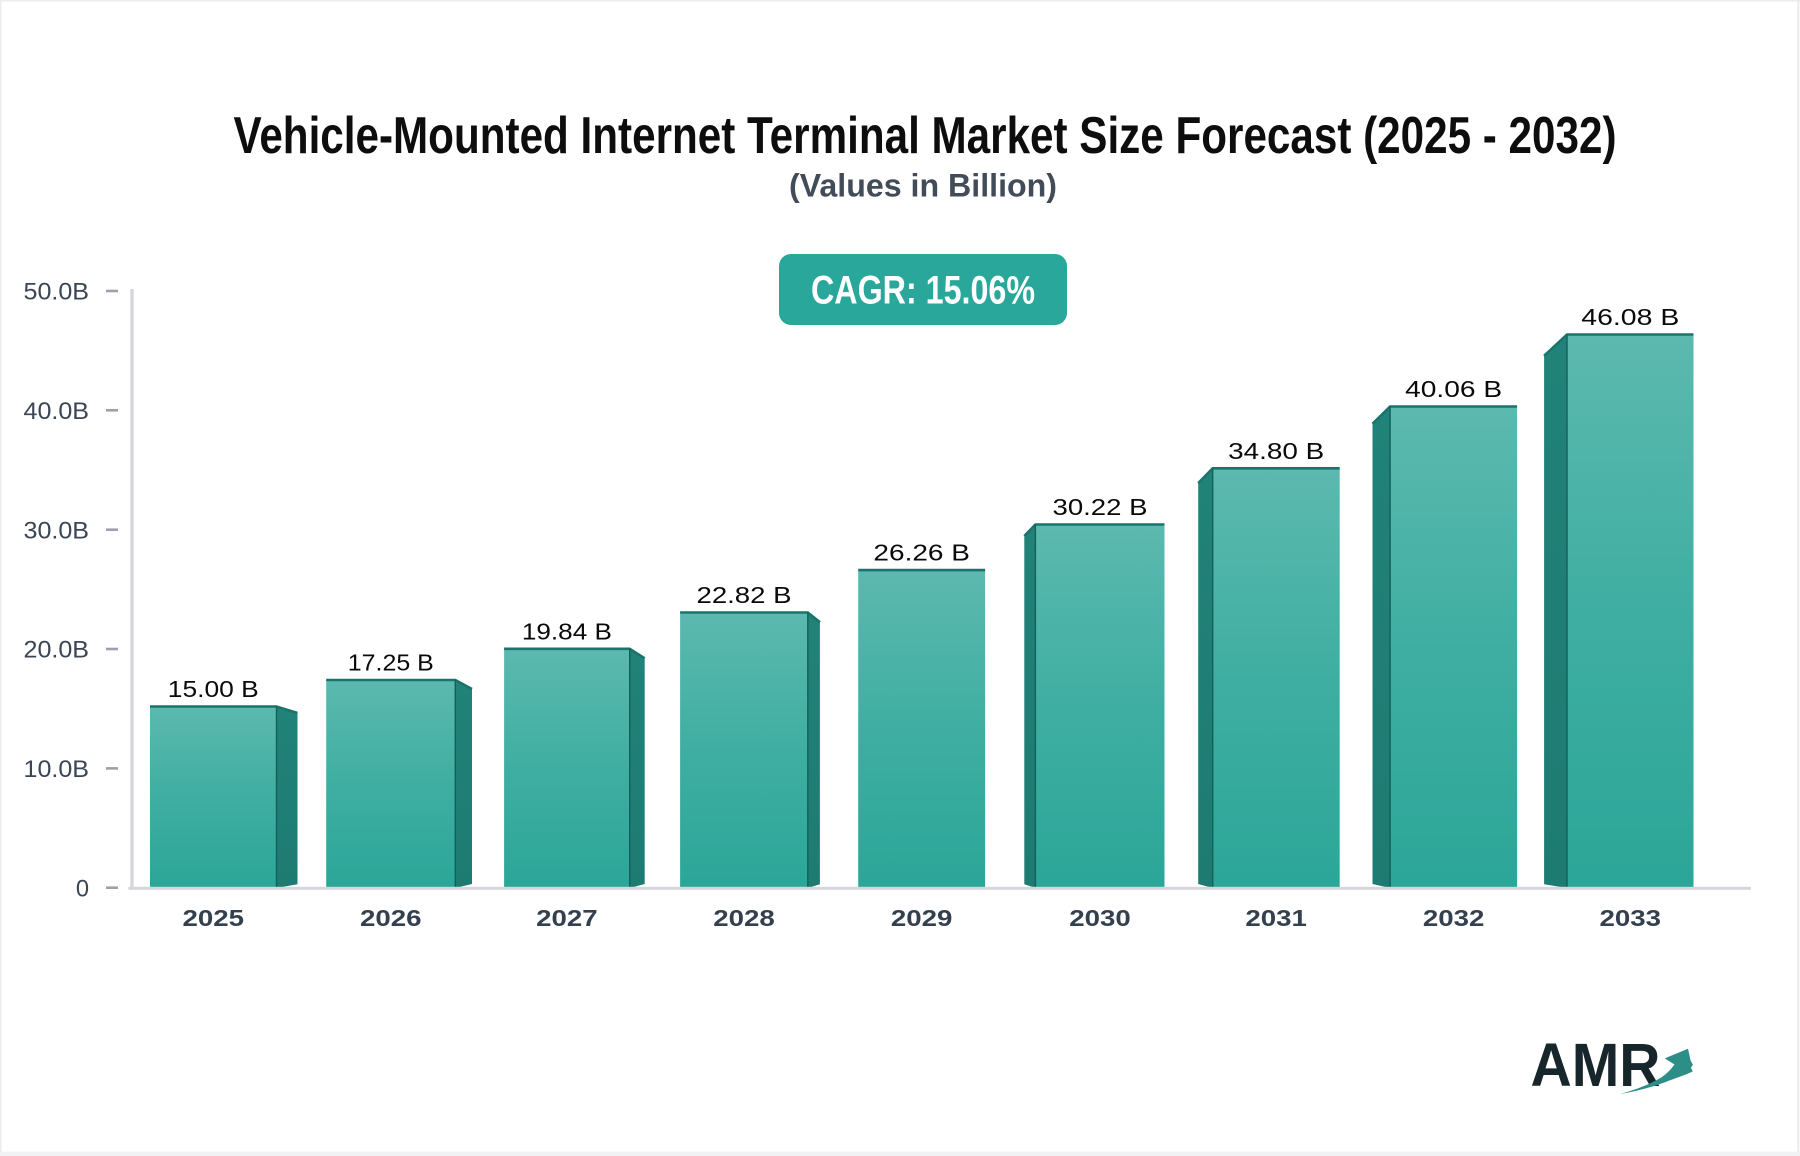 This screenshot has height=1156, width=1800. I want to click on svg-text: 2026, so click(391, 918).